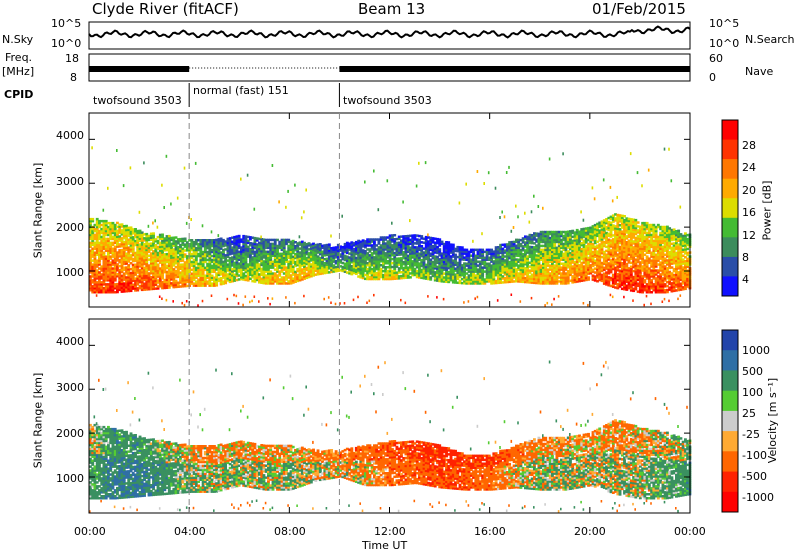 This screenshot has width=800, height=554. What do you see at coordinates (490, 531) in the screenshot?
I see `xtick-4: 16:00` at bounding box center [490, 531].